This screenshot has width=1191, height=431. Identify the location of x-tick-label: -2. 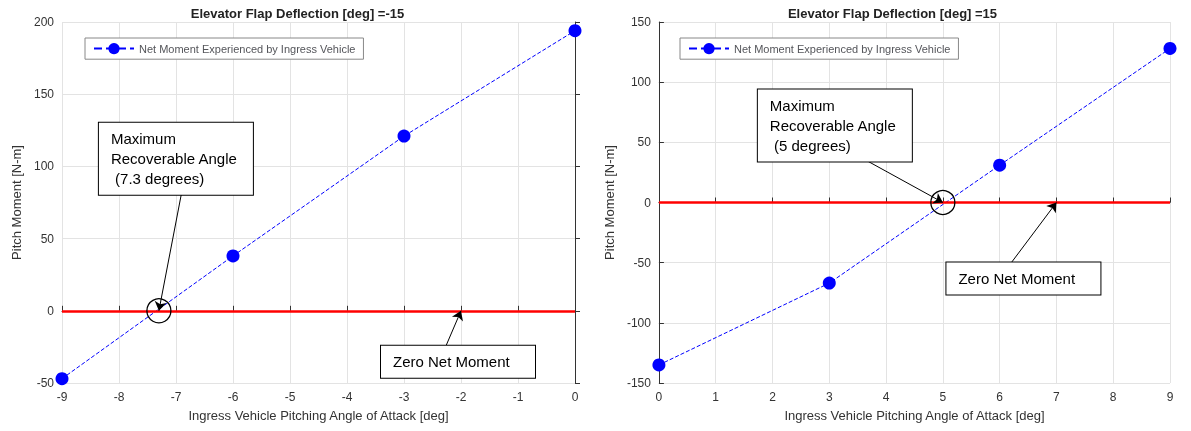
(461, 397).